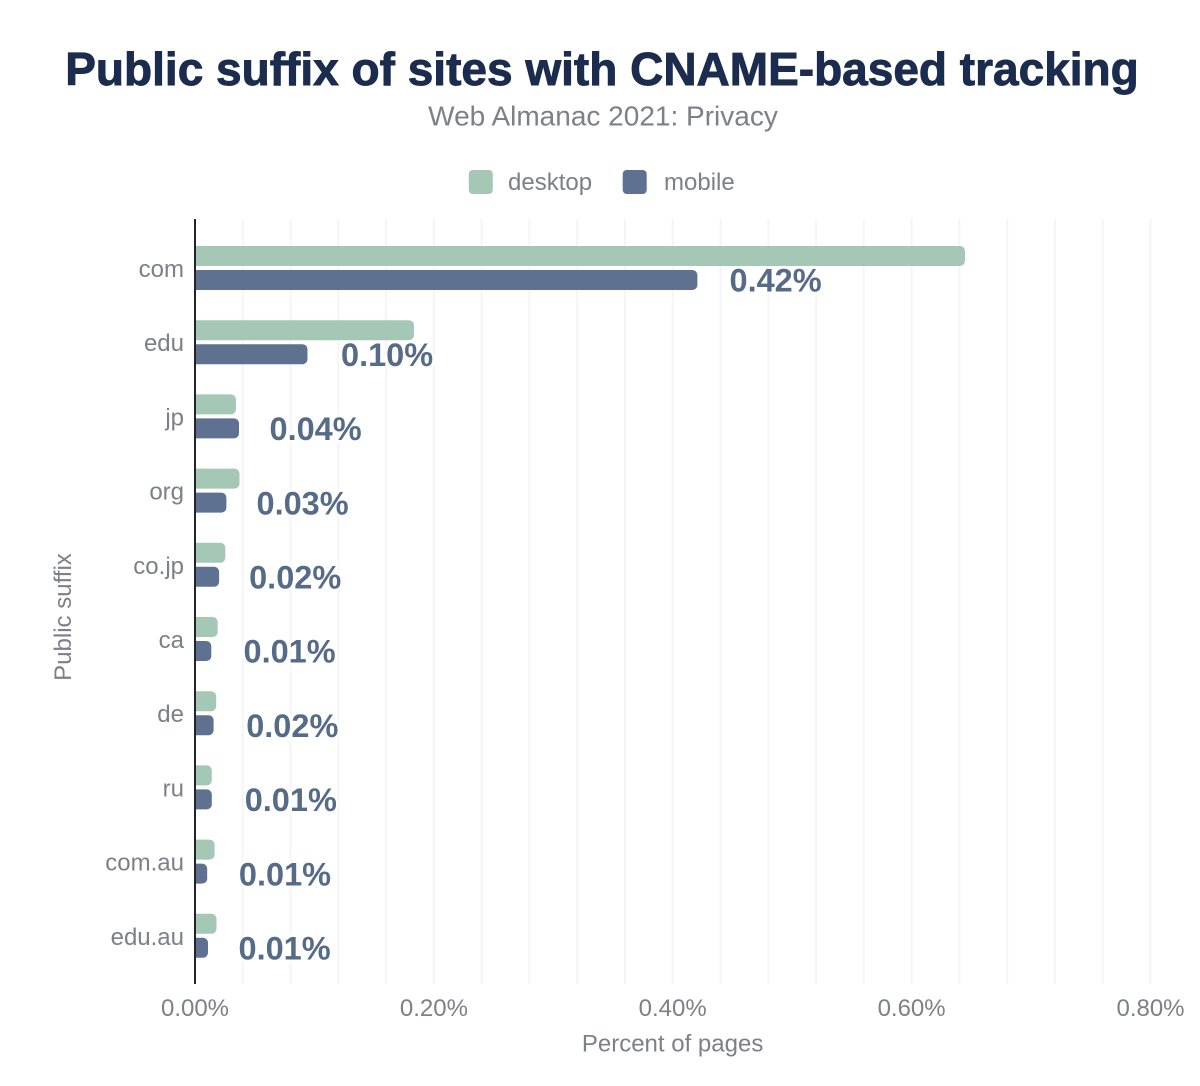 This screenshot has width=1200, height=1086. What do you see at coordinates (174, 417) in the screenshot?
I see `svg-text: jp` at bounding box center [174, 417].